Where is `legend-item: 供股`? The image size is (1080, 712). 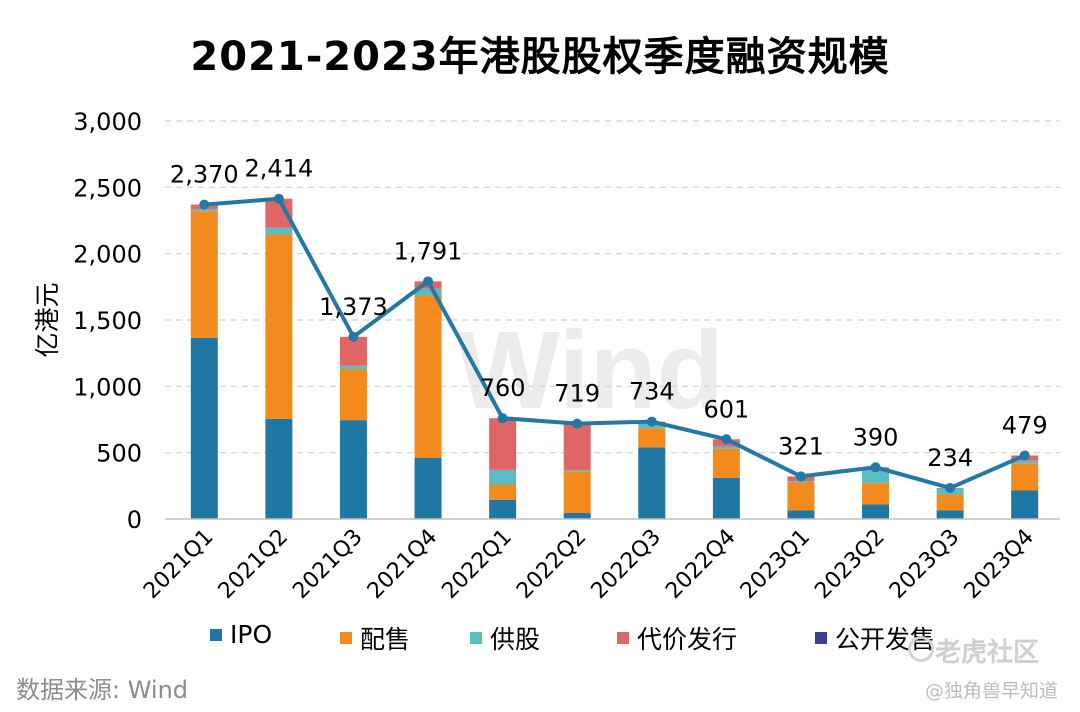
legend-item: 供股 is located at coordinates (505, 638).